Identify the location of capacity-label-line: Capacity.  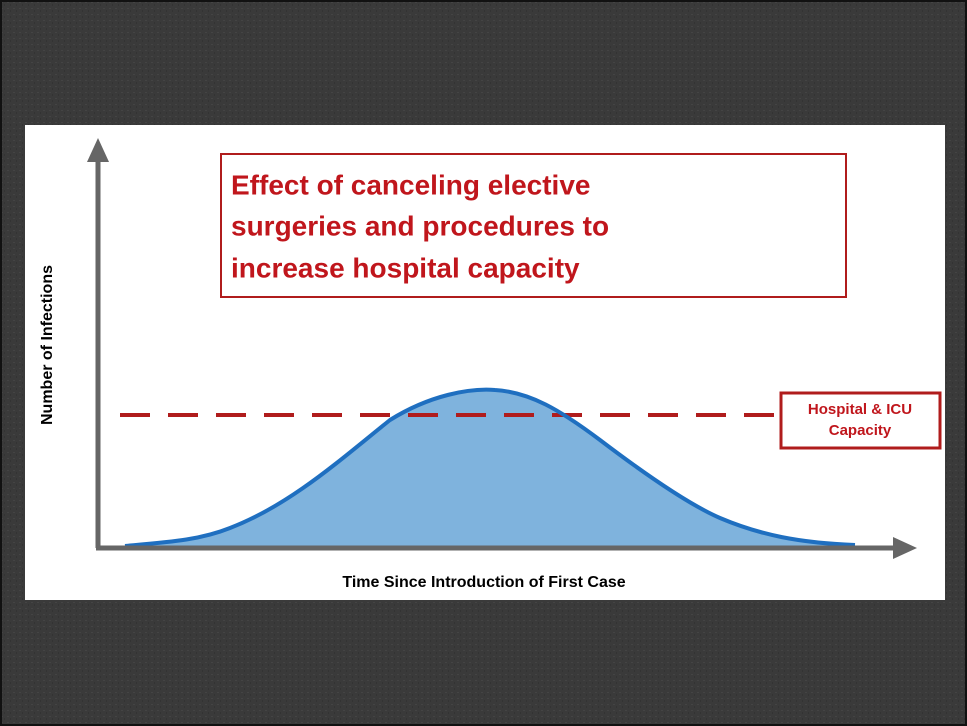
(860, 430).